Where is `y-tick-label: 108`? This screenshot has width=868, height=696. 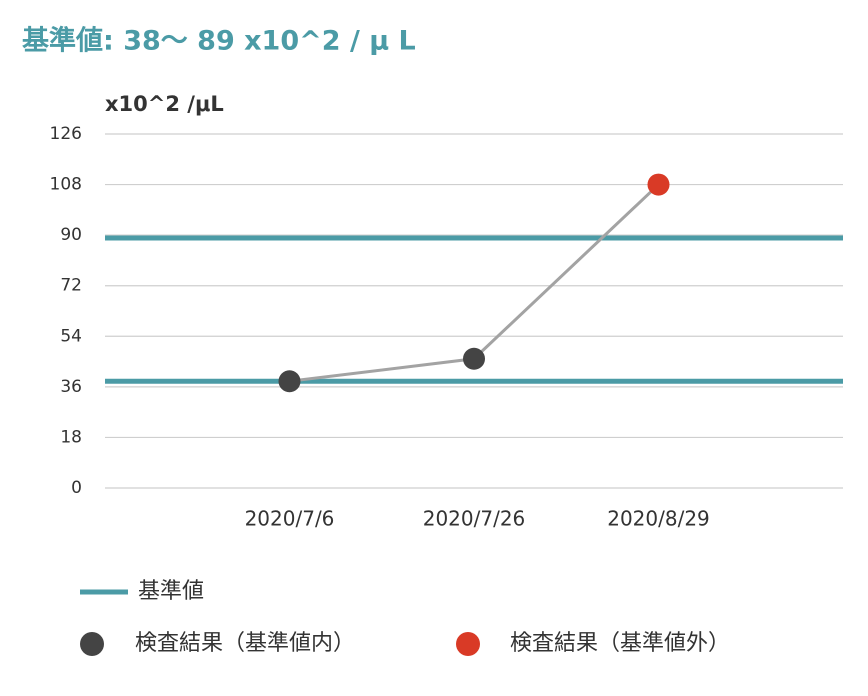 y-tick-label: 108 is located at coordinates (66, 185).